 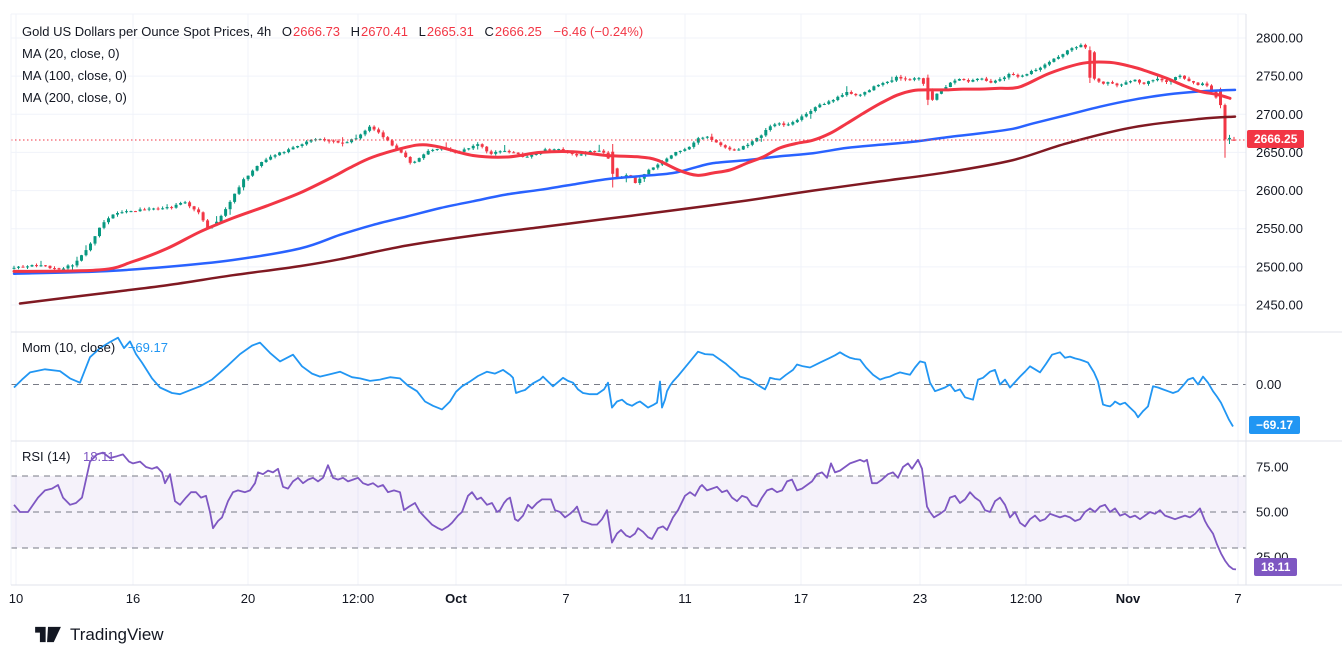 I want to click on time-tick-label: 11, so click(x=685, y=598).